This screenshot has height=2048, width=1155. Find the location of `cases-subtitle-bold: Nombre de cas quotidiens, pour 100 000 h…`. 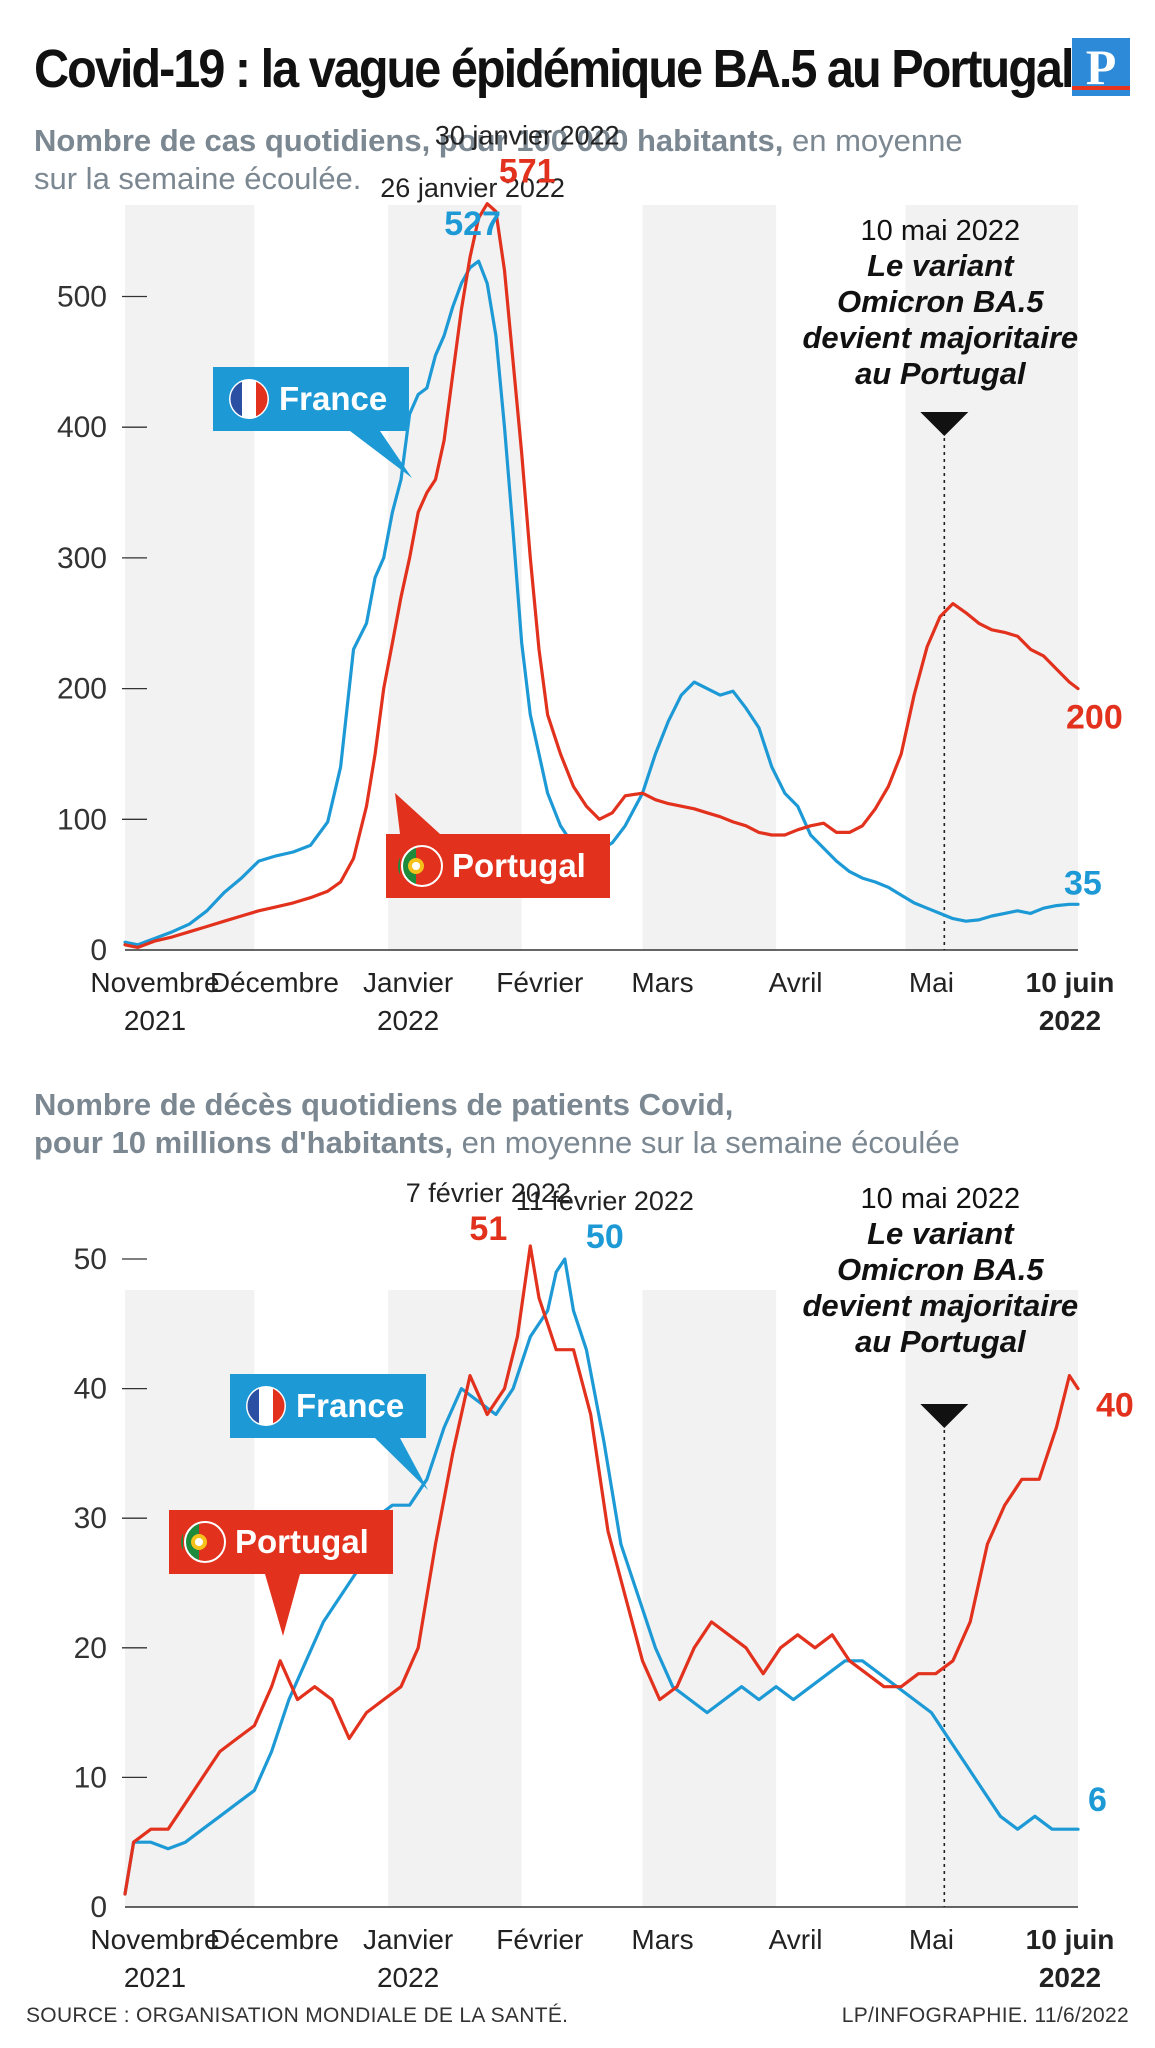

cases-subtitle-bold: Nombre de cas quotidiens, pour 100 000 h… is located at coordinates (409, 140).